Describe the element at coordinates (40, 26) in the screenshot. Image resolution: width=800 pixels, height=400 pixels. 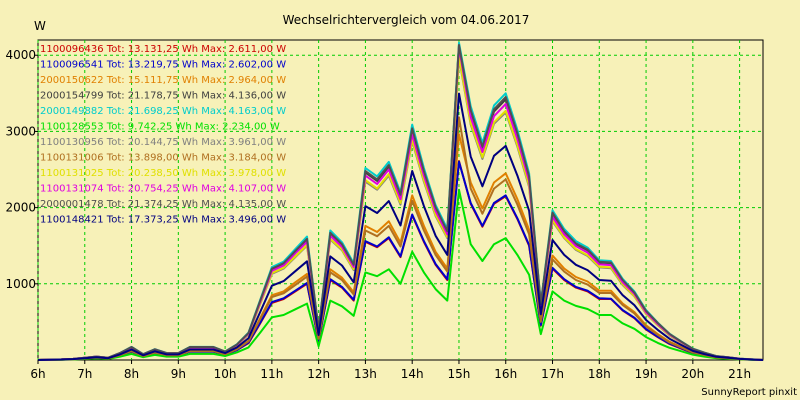
I see `y-axis-unit: W` at that location.